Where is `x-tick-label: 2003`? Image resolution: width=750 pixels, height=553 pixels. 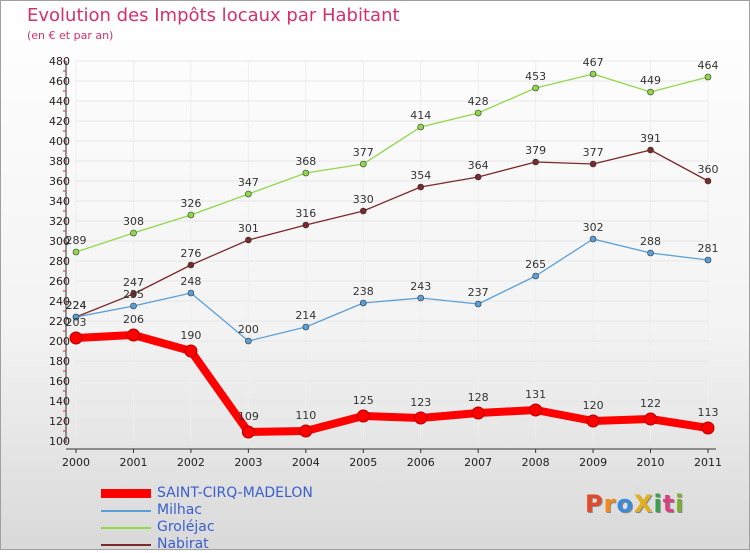 x-tick-label: 2003 is located at coordinates (248, 462).